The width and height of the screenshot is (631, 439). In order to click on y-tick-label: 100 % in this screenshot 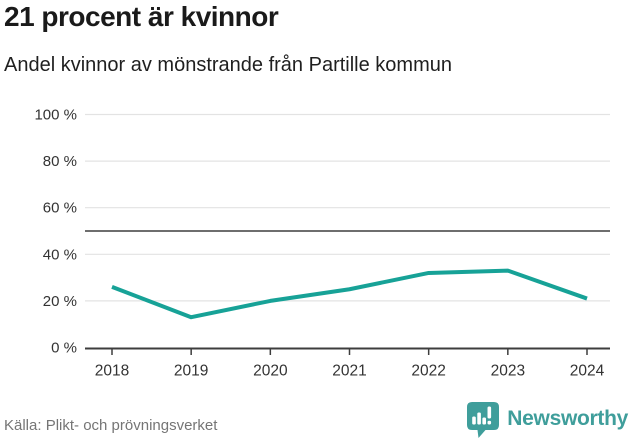, I will do `click(55, 115)`.